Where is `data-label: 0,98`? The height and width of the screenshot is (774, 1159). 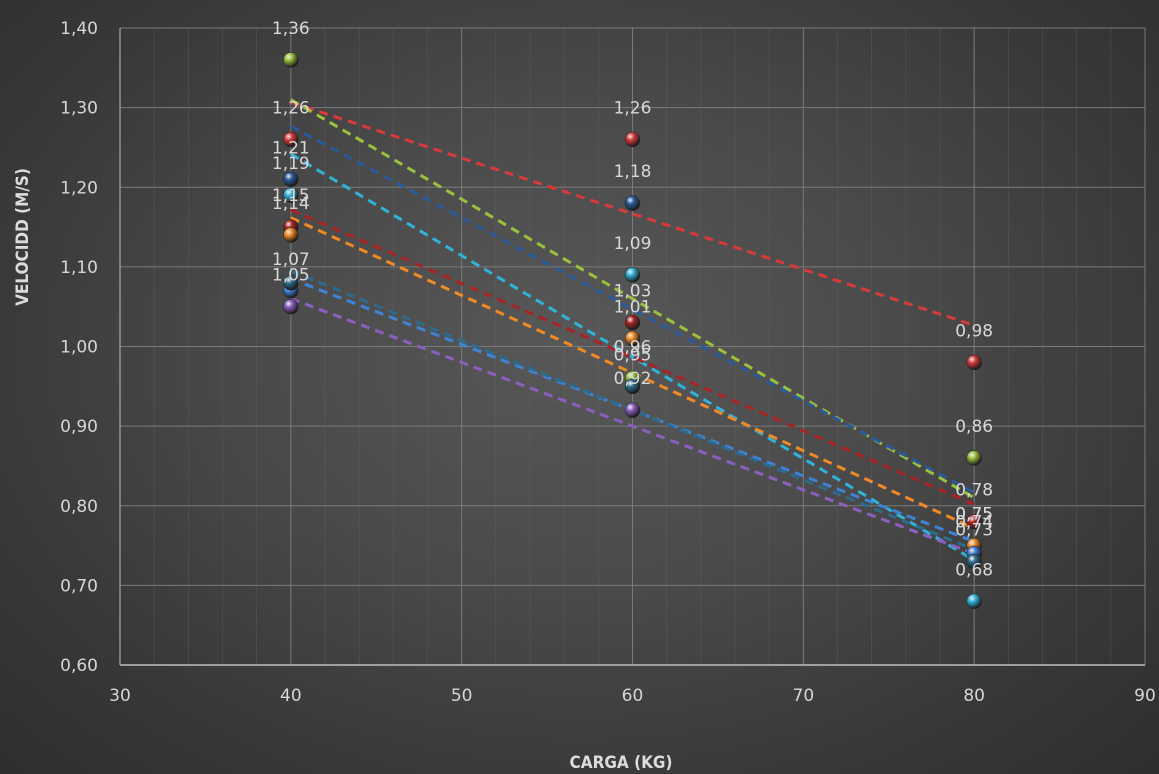 data-label: 0,98 is located at coordinates (974, 331).